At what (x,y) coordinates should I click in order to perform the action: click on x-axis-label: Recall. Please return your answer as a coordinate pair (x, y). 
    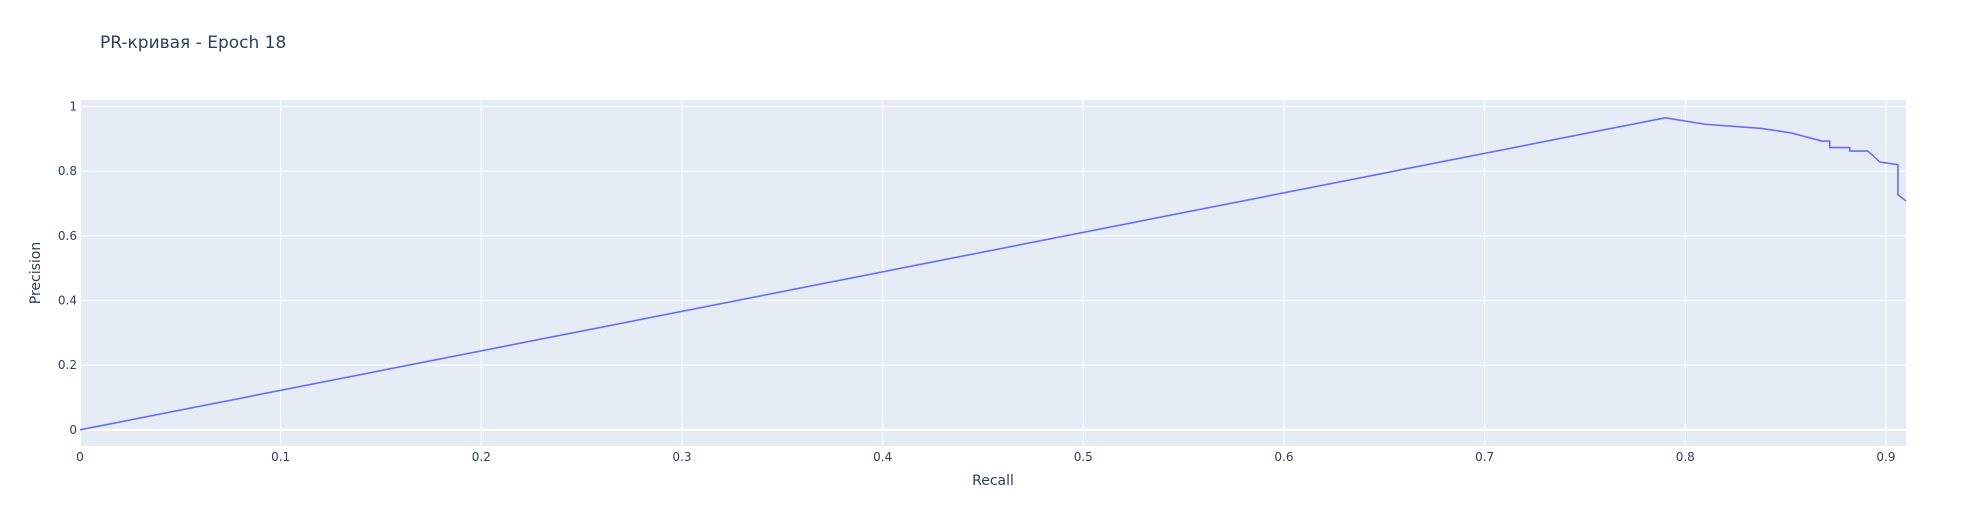
    Looking at the image, I should click on (993, 481).